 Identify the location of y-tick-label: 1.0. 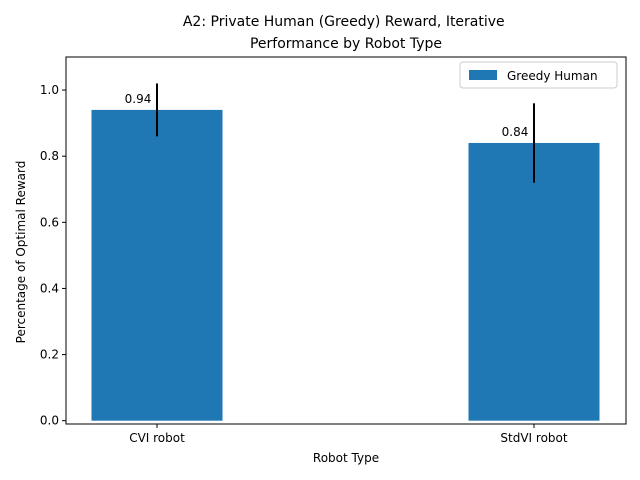
(49, 90).